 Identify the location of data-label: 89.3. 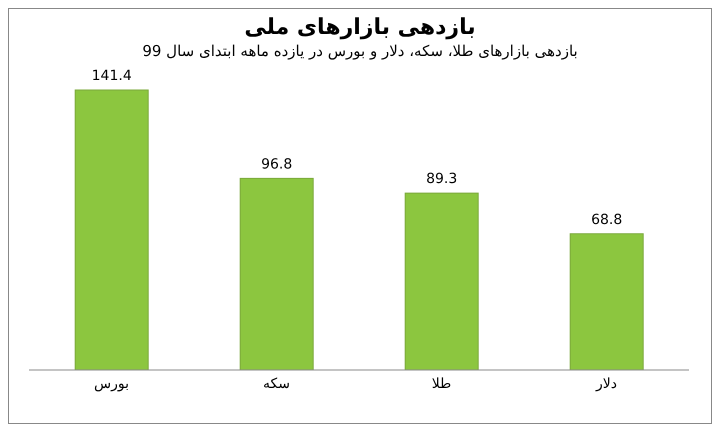
(442, 179).